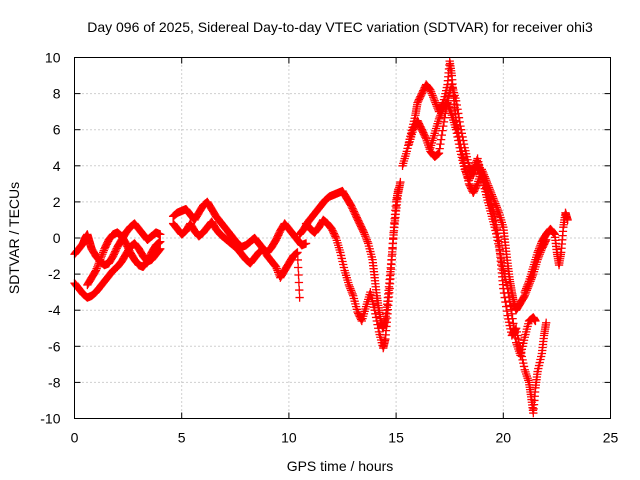 This screenshot has width=640, height=480. I want to click on x-tick-label: 0, so click(75, 438).